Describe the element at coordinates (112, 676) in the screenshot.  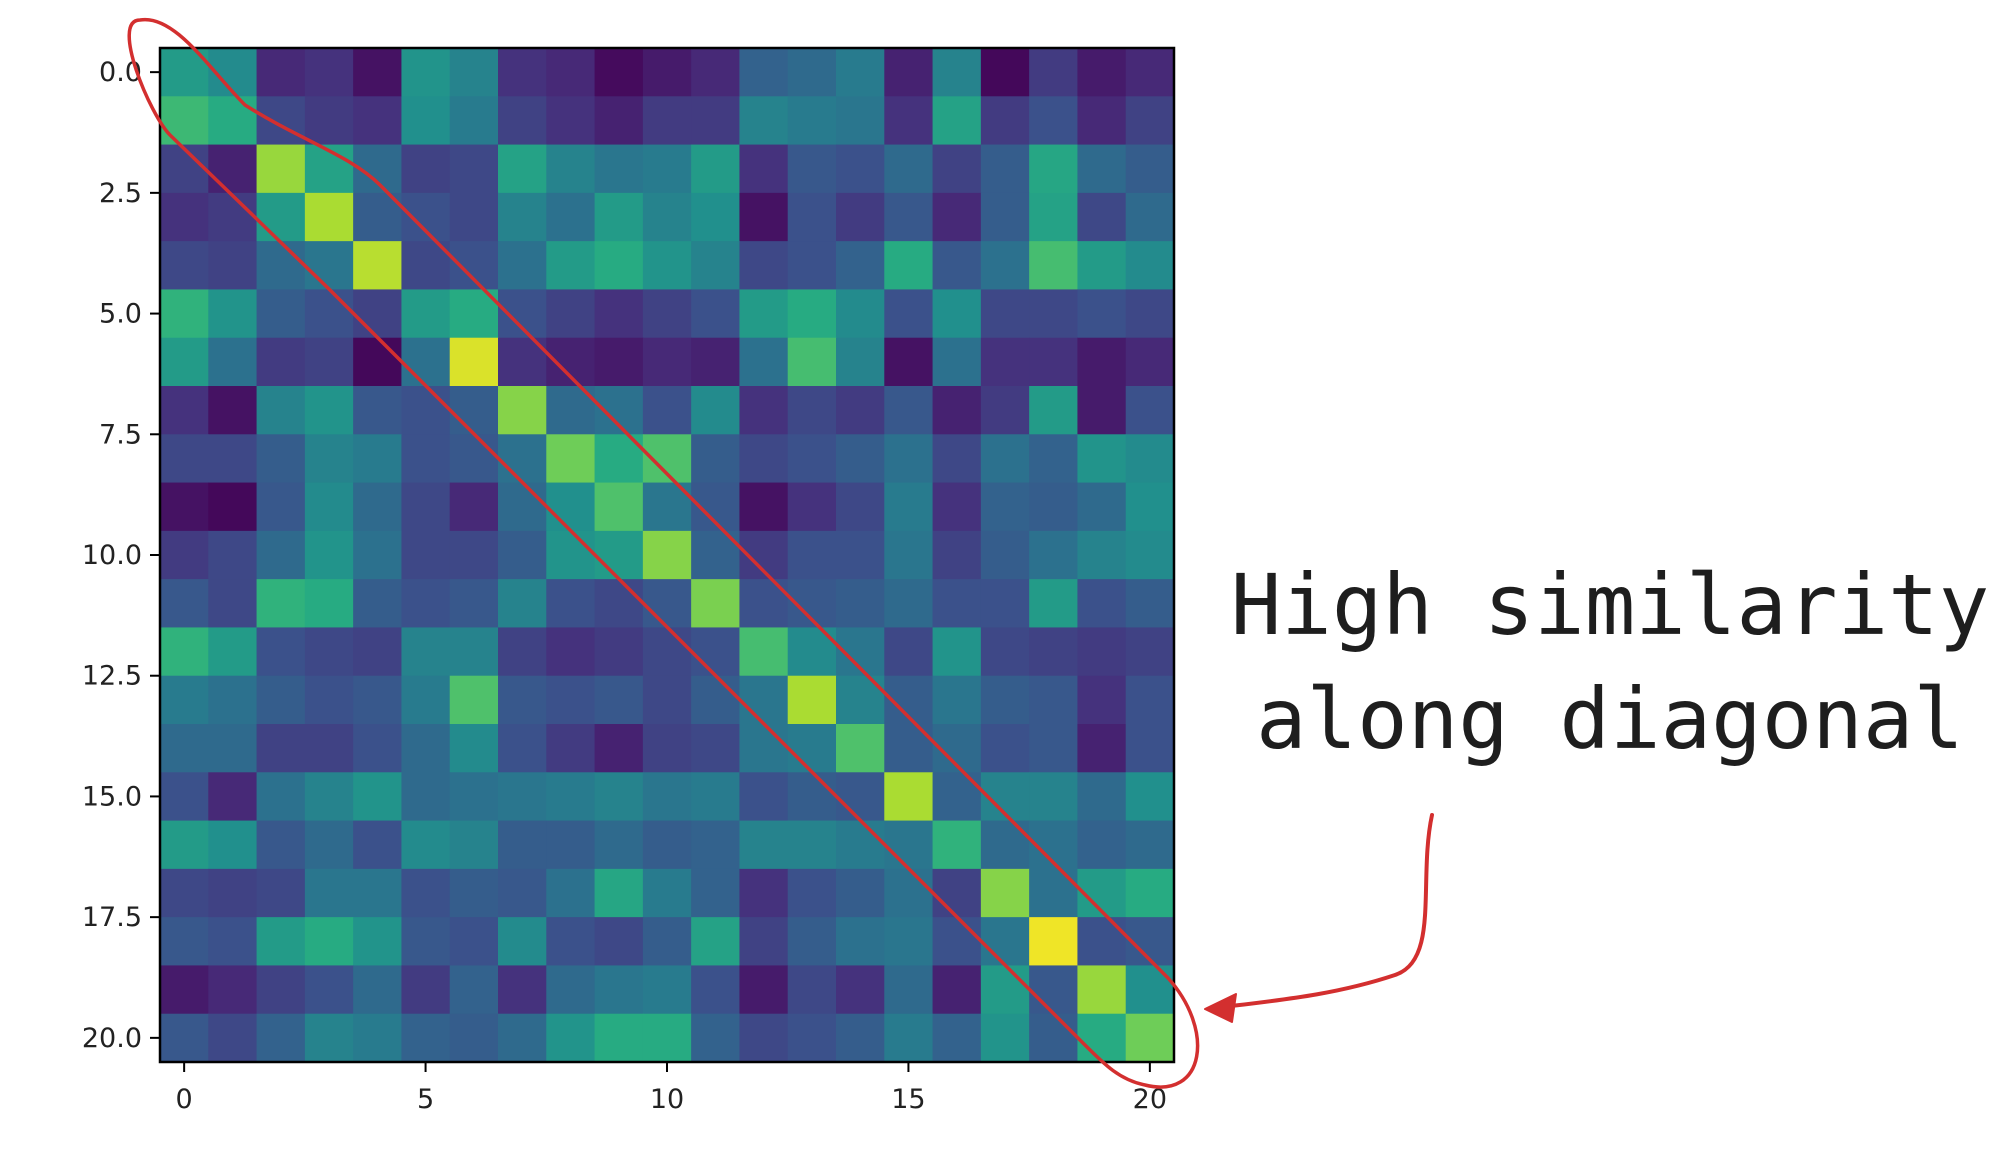
I see `y-tick-label: 12.5` at that location.